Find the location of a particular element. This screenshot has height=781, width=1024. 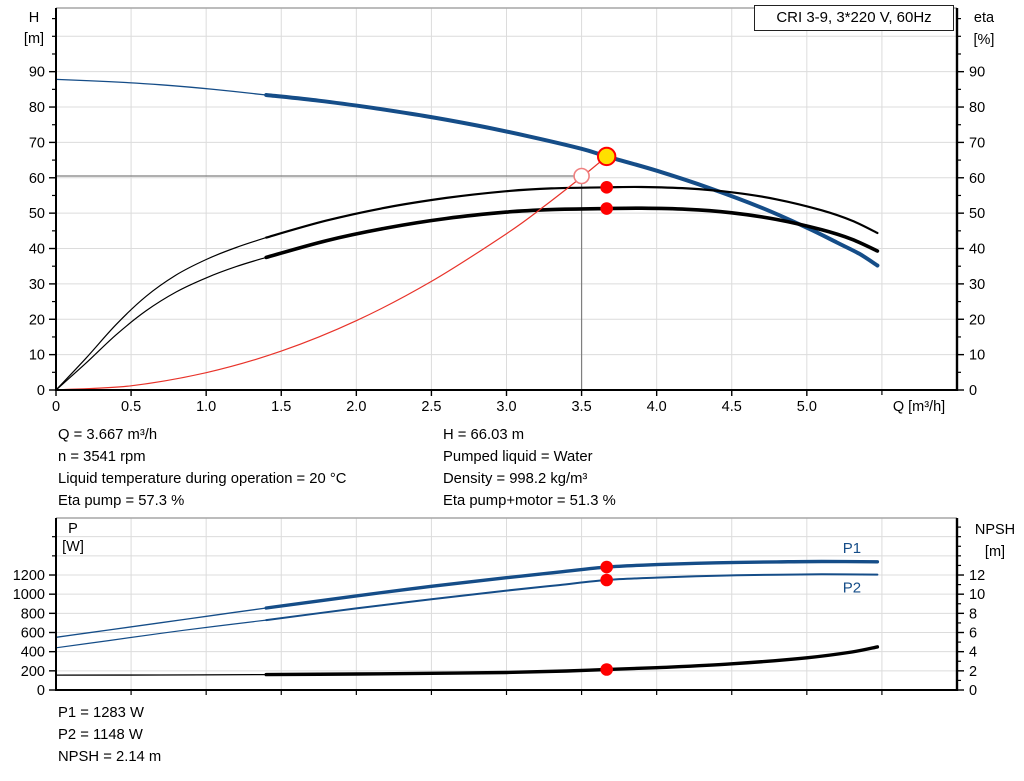

info-line-liquid: Pumped liquid = Water is located at coordinates (518, 457).